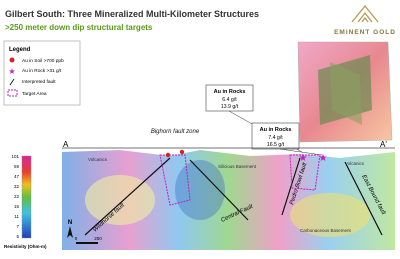 The image size is (400, 259). I want to click on section-label: Carbonaceous Basement, so click(326, 230).